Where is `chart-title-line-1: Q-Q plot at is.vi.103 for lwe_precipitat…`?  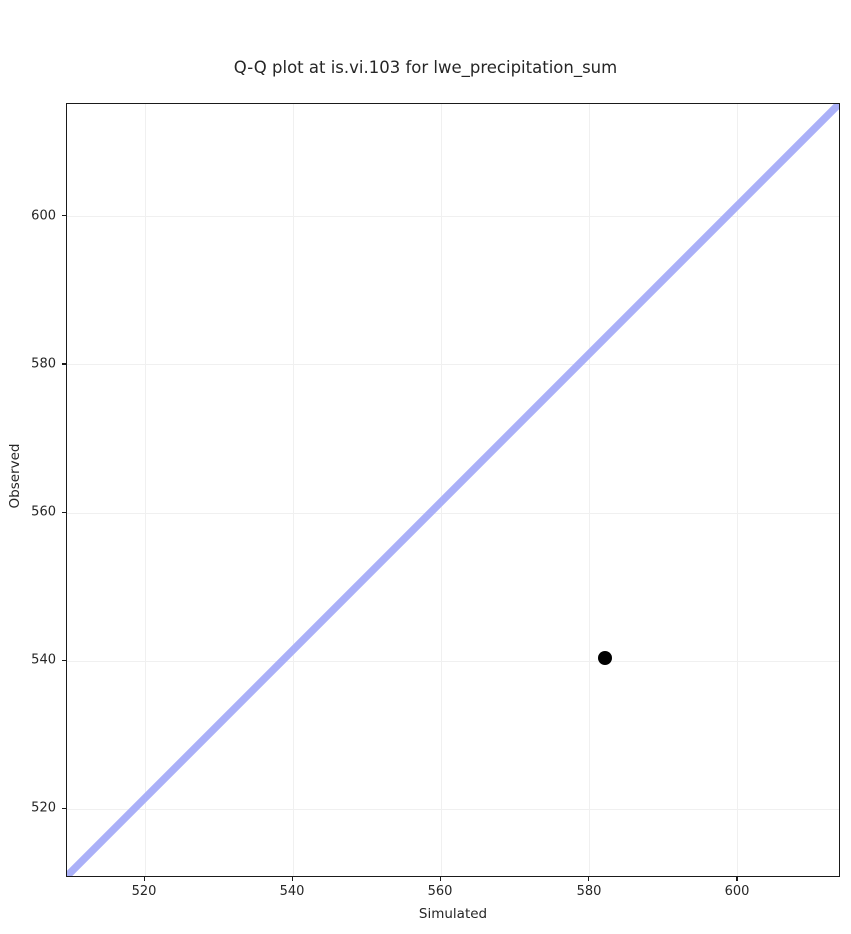
chart-title-line-1: Q-Q plot at is.vi.103 for lwe_precipitat… is located at coordinates (425, 67).